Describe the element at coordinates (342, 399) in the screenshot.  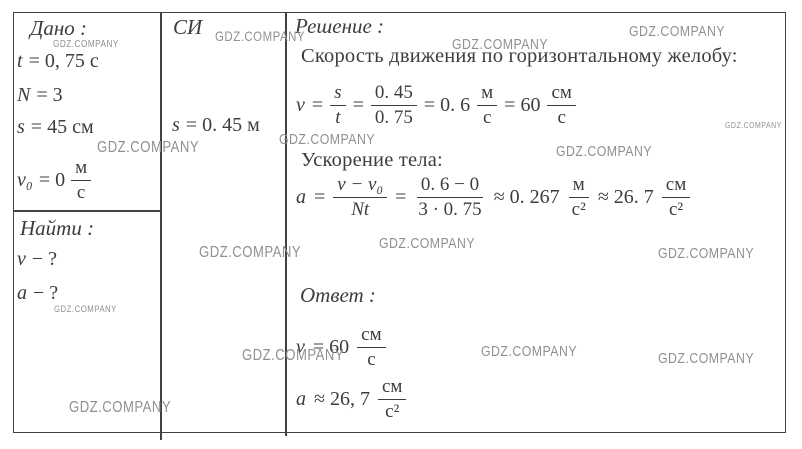
I see `formula-token: ≈ 26, 7` at that location.